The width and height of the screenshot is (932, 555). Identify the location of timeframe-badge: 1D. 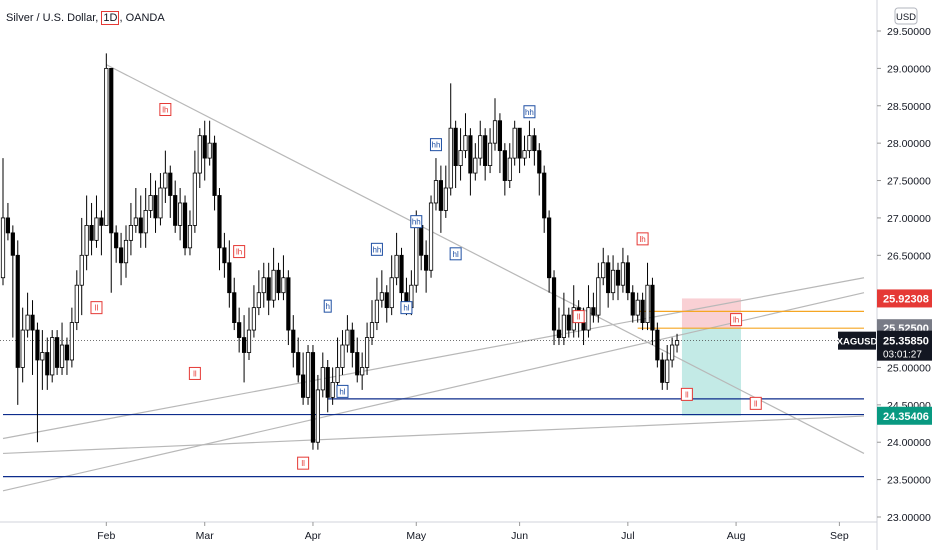
(110, 18).